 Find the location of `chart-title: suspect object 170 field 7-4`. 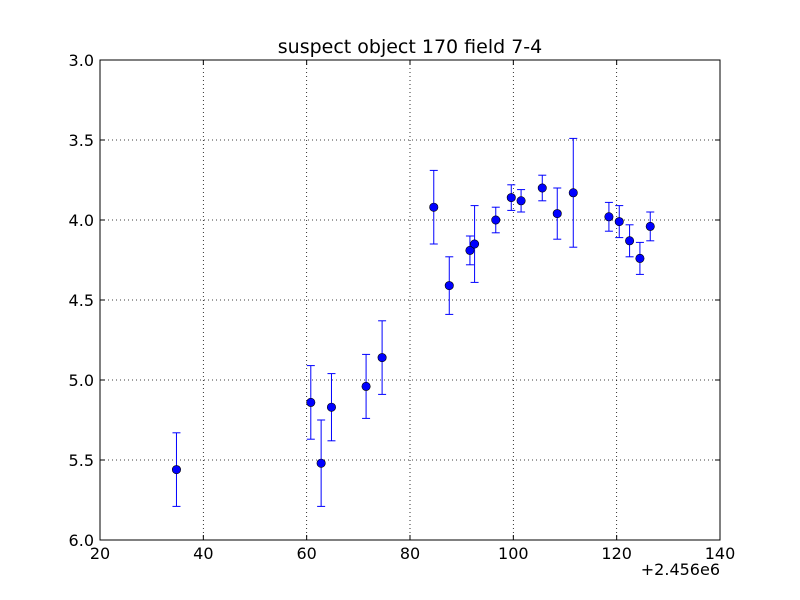

chart-title: suspect object 170 field 7-4 is located at coordinates (410, 47).